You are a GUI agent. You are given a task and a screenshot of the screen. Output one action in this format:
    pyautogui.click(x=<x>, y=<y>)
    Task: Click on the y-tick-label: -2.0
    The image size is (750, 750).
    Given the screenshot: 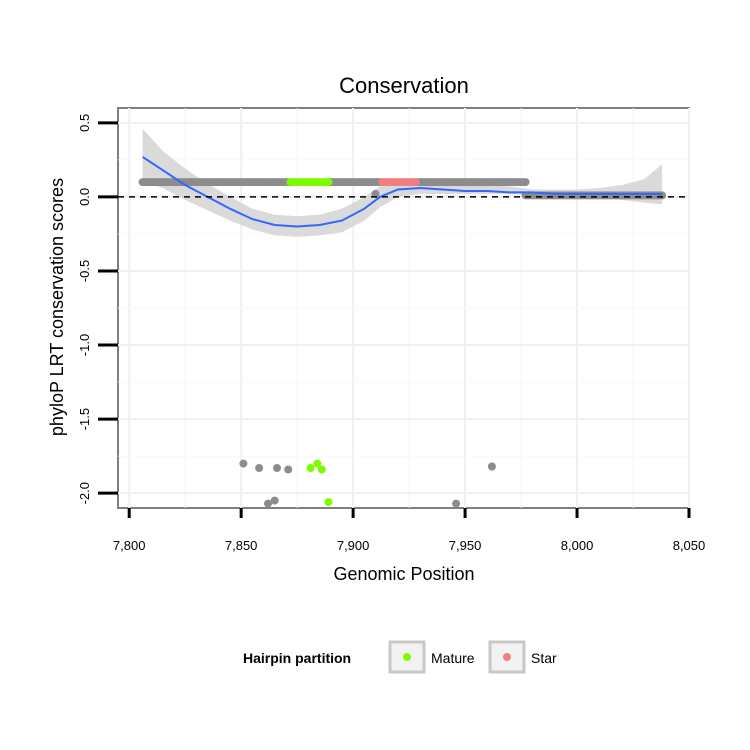 What is the action you would take?
    pyautogui.click(x=84, y=493)
    